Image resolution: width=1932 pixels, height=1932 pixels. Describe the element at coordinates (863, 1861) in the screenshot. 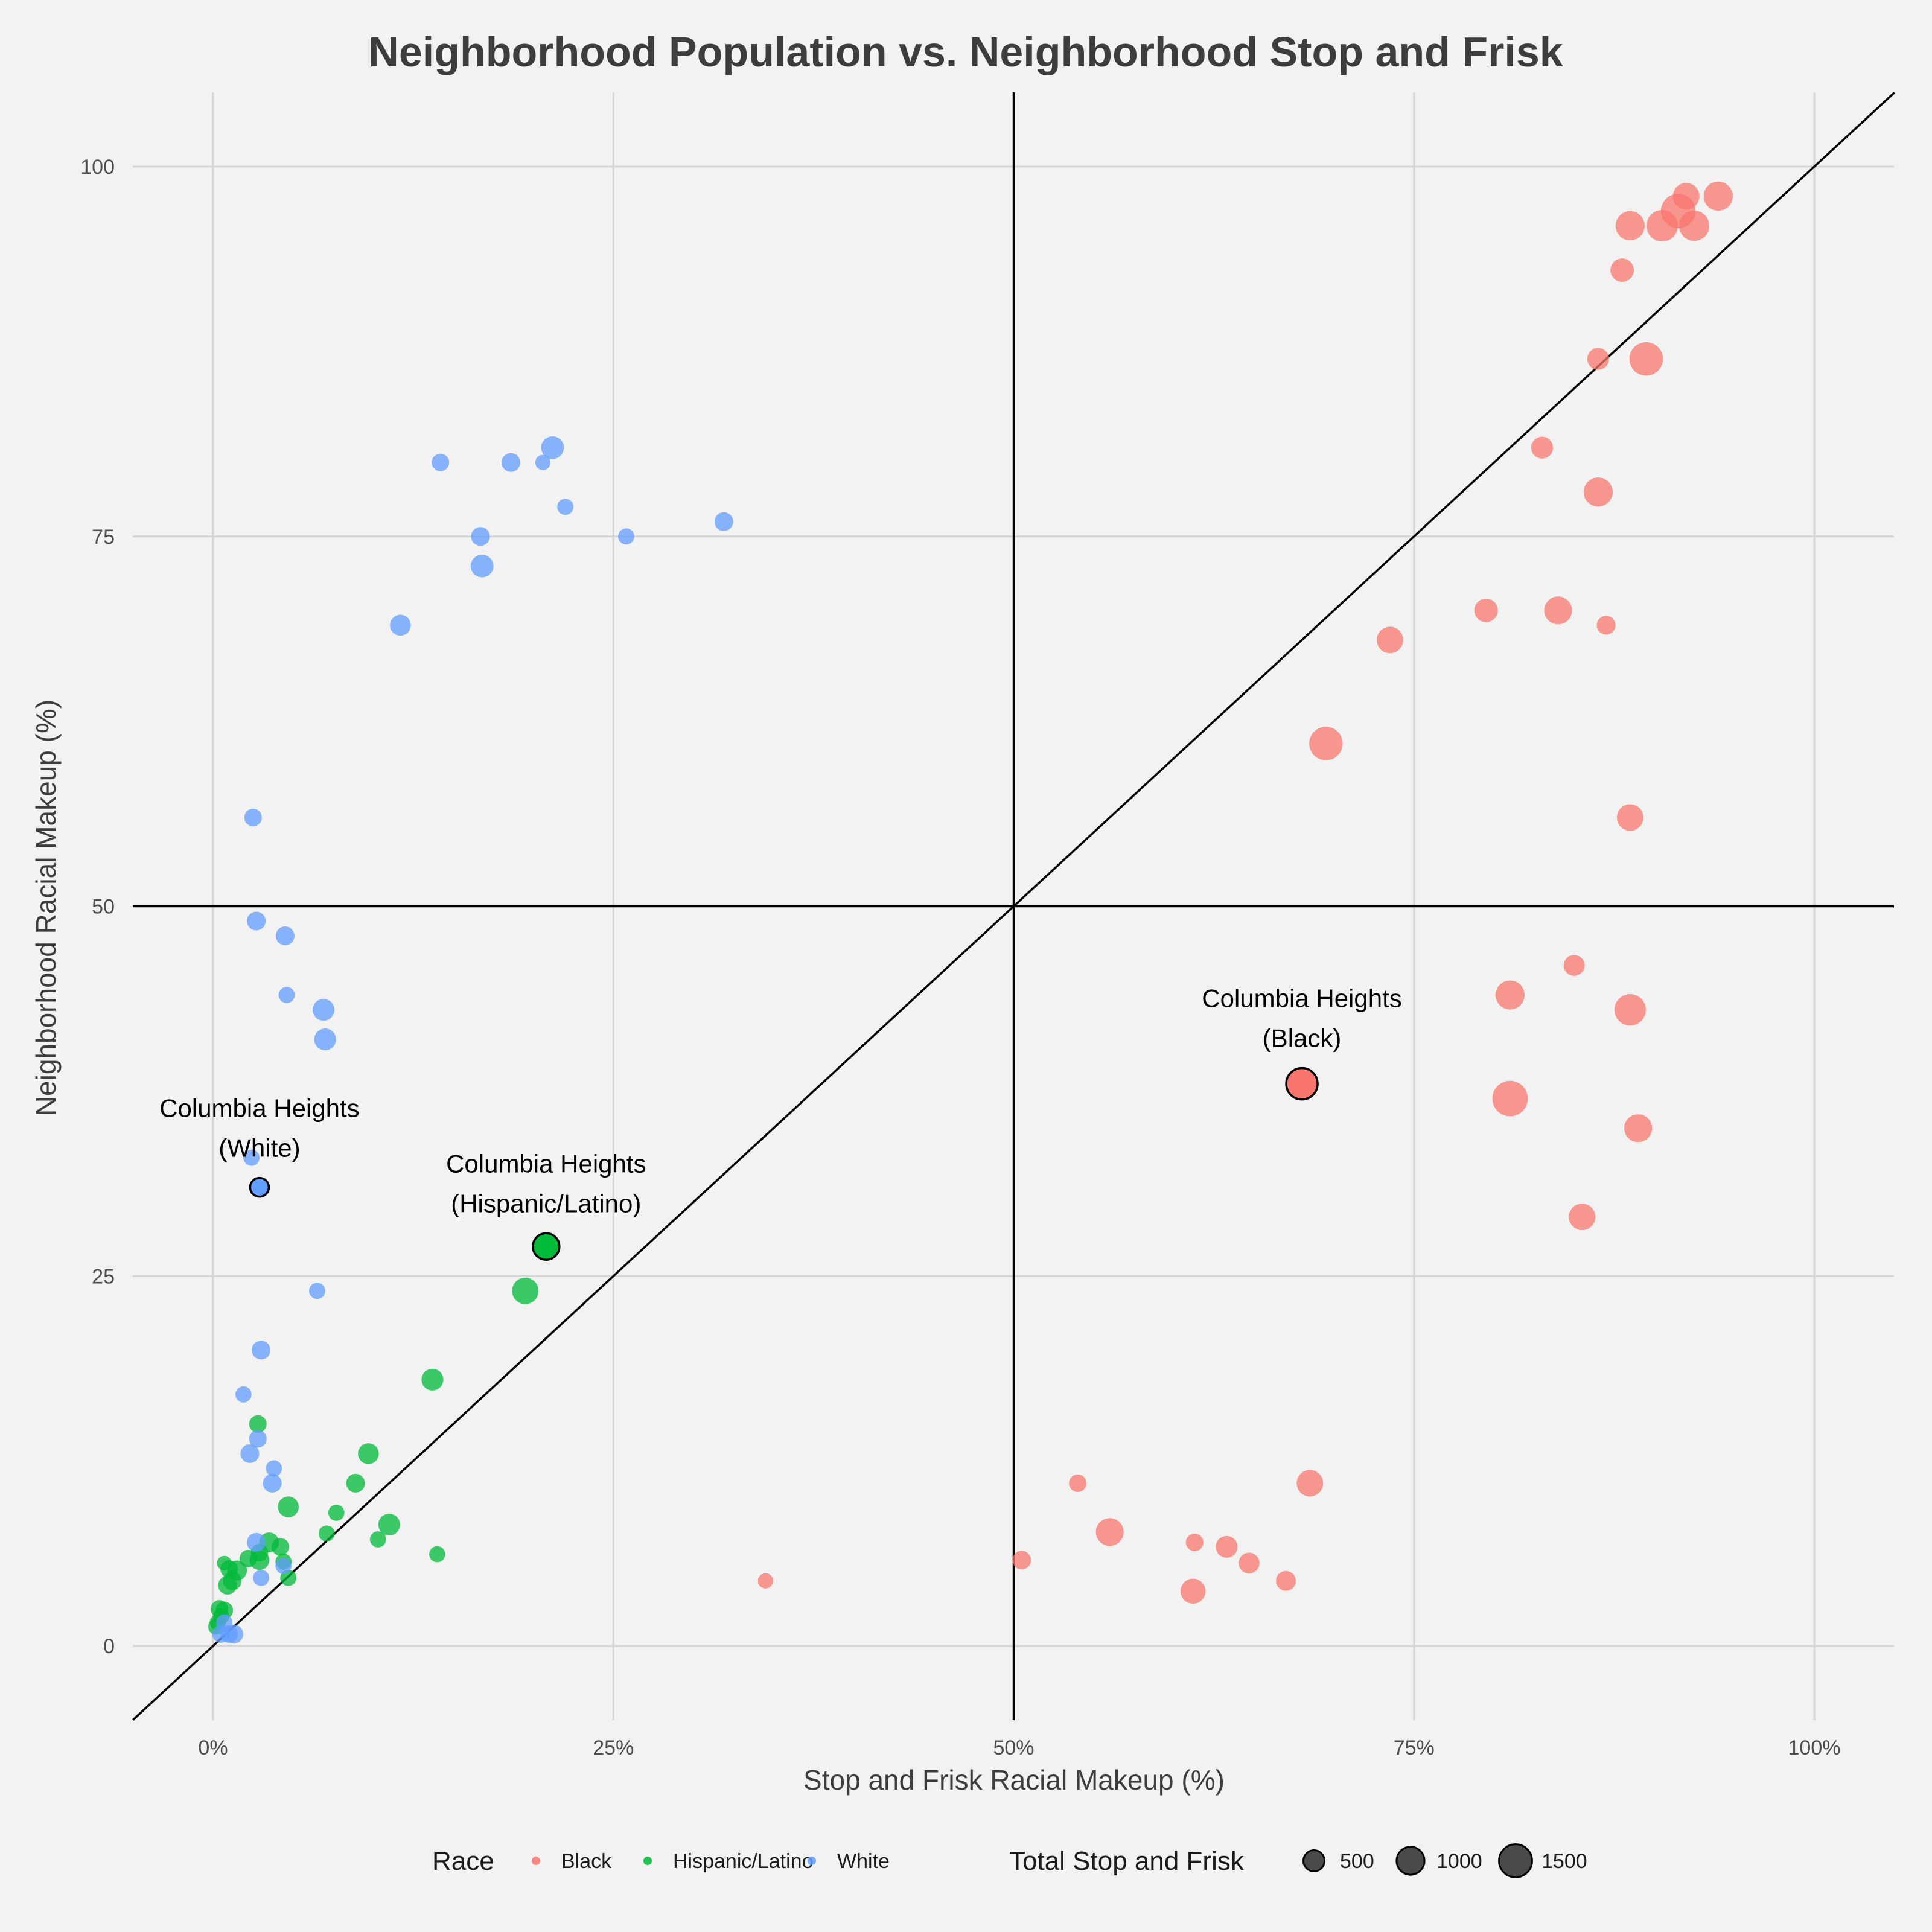

I see `legend-label-white: White` at that location.